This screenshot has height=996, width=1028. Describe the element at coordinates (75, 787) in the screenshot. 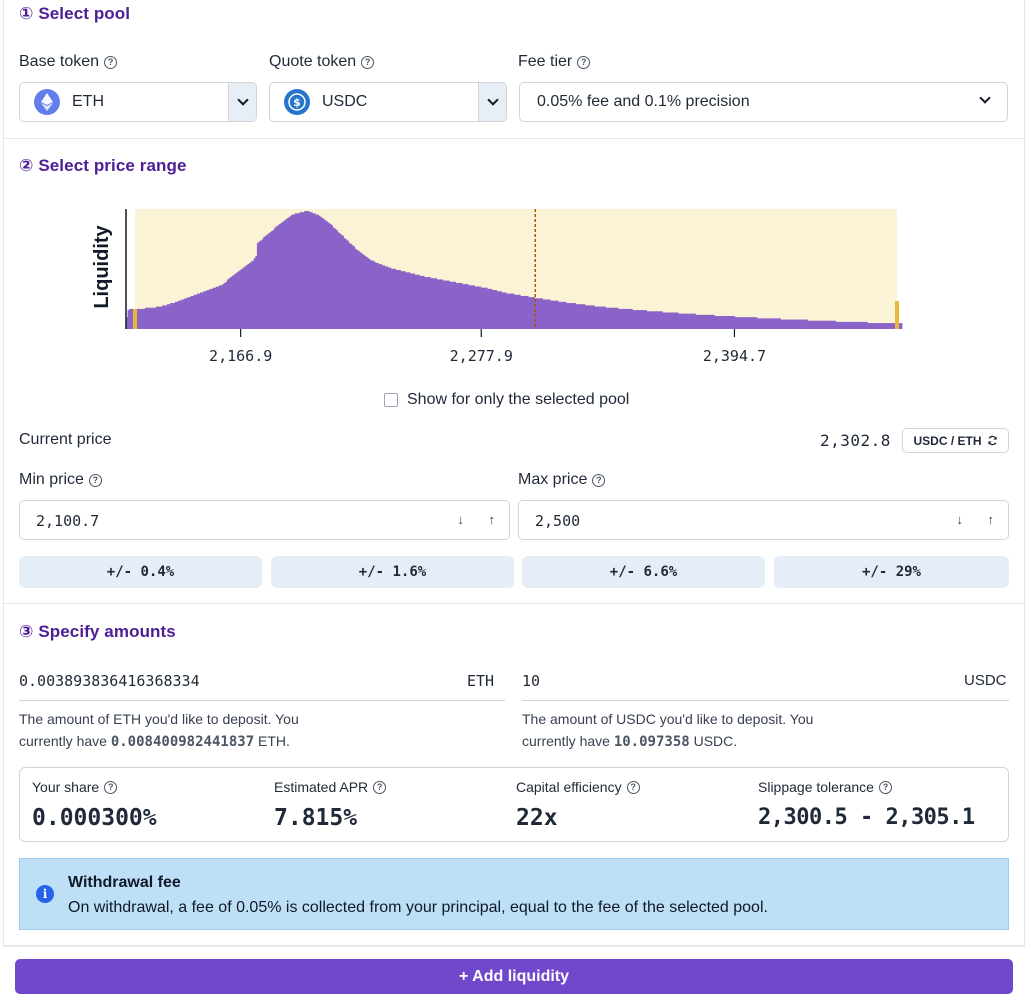

I see `share-label: Your share?` at that location.